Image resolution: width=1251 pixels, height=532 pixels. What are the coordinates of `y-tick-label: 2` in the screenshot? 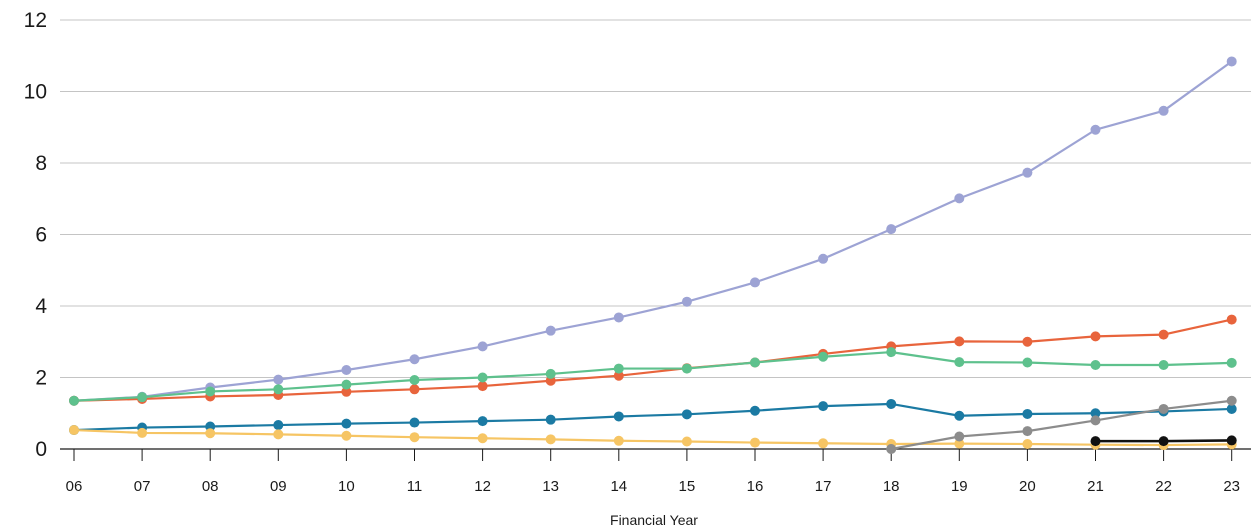 It's located at (41, 378).